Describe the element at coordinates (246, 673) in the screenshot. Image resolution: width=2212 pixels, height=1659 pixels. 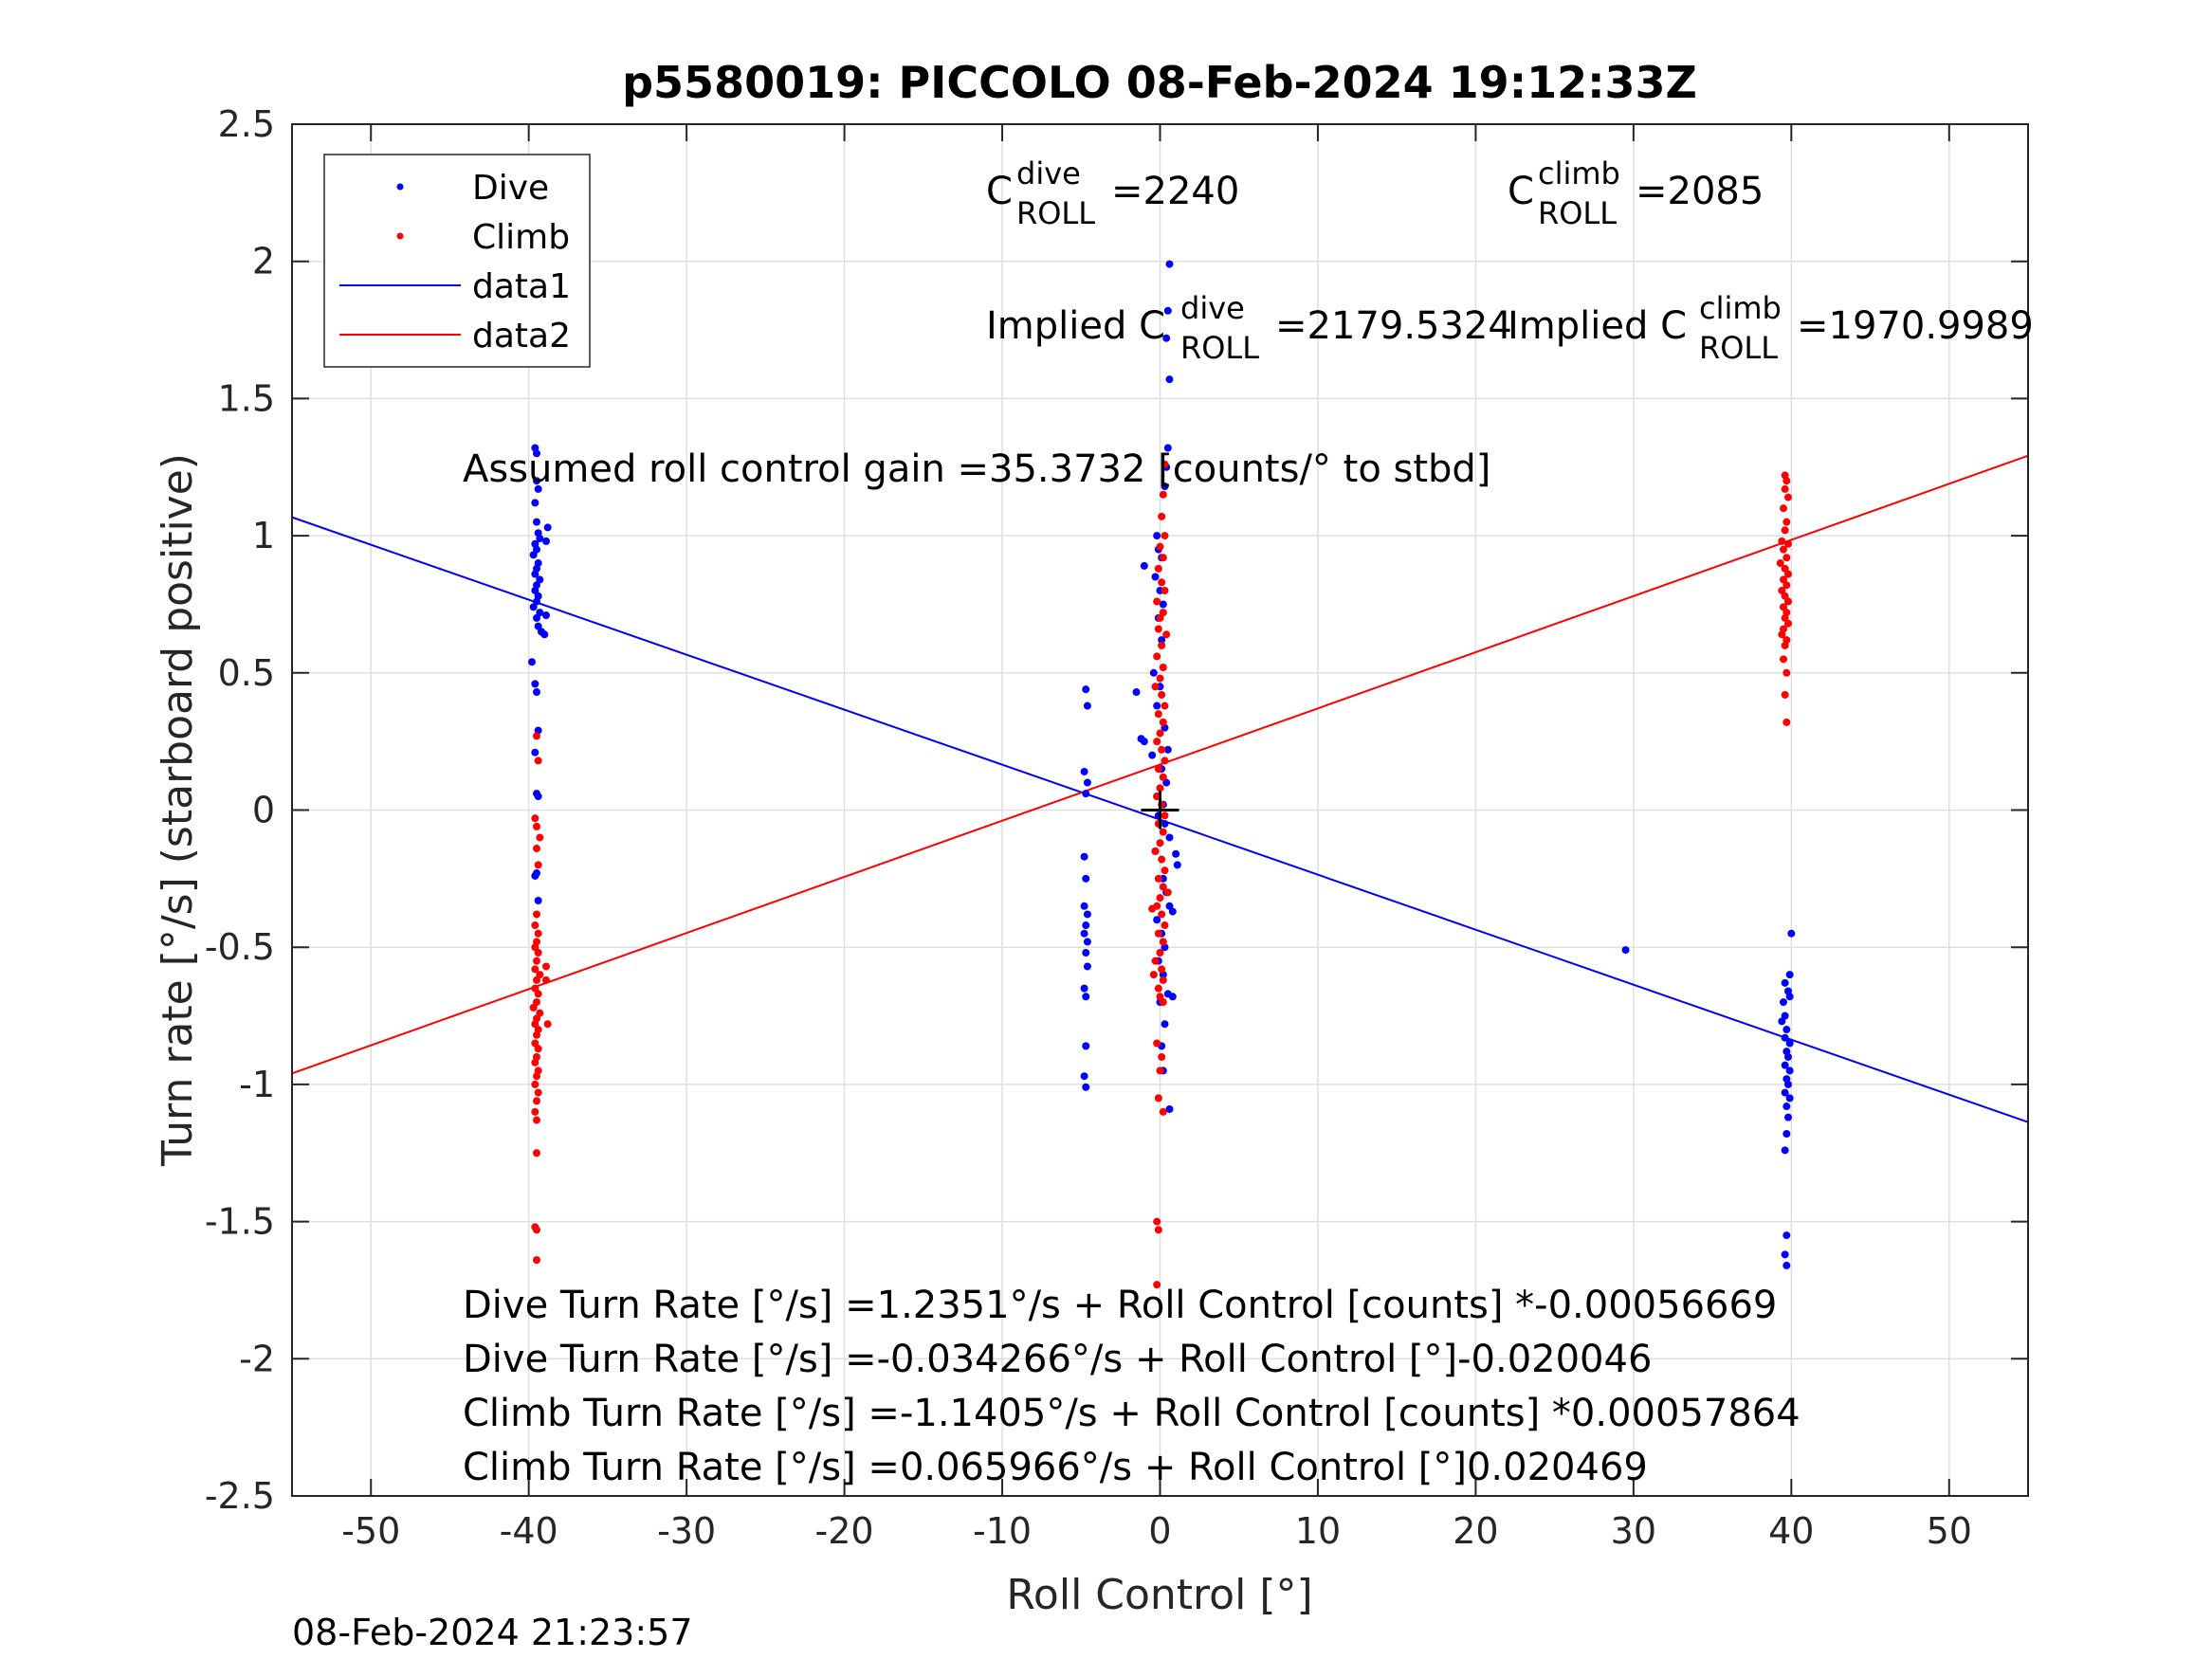
I see `y-tick-label: 0.5` at that location.